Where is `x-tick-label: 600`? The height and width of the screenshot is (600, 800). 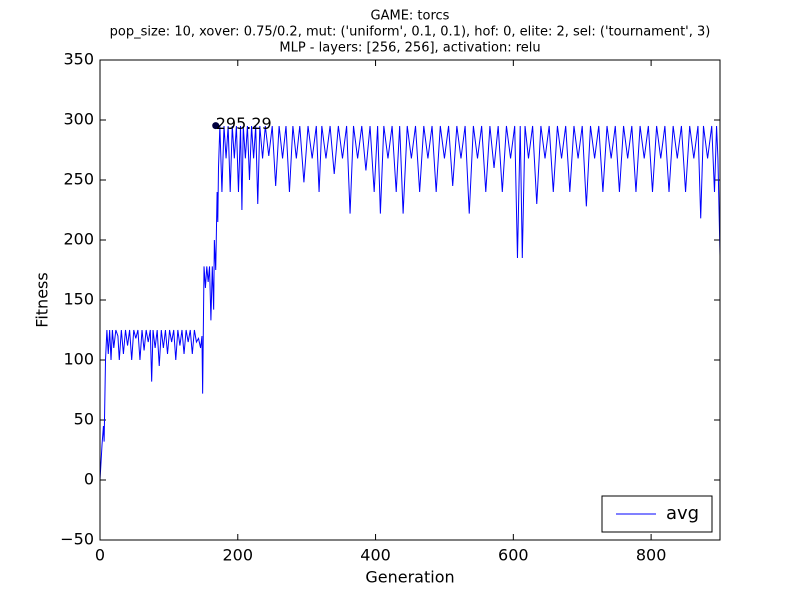
x-tick-label: 600 is located at coordinates (513, 555).